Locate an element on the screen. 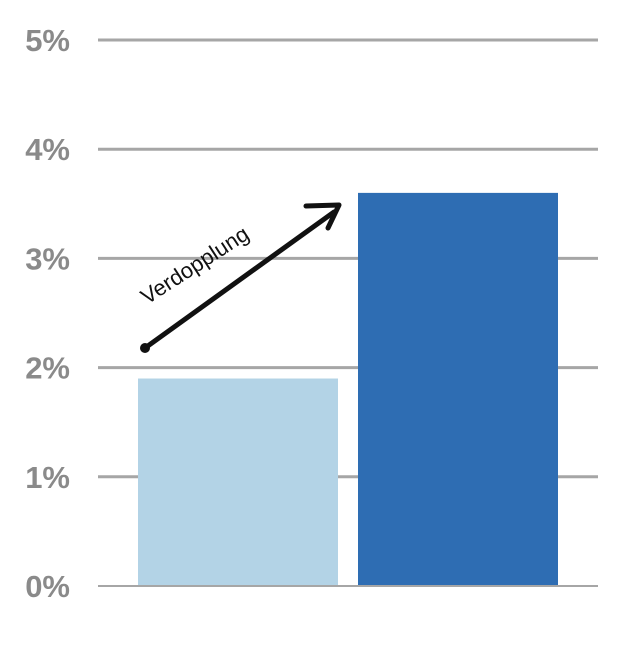  annotation: Verdopplung is located at coordinates (239, 277).